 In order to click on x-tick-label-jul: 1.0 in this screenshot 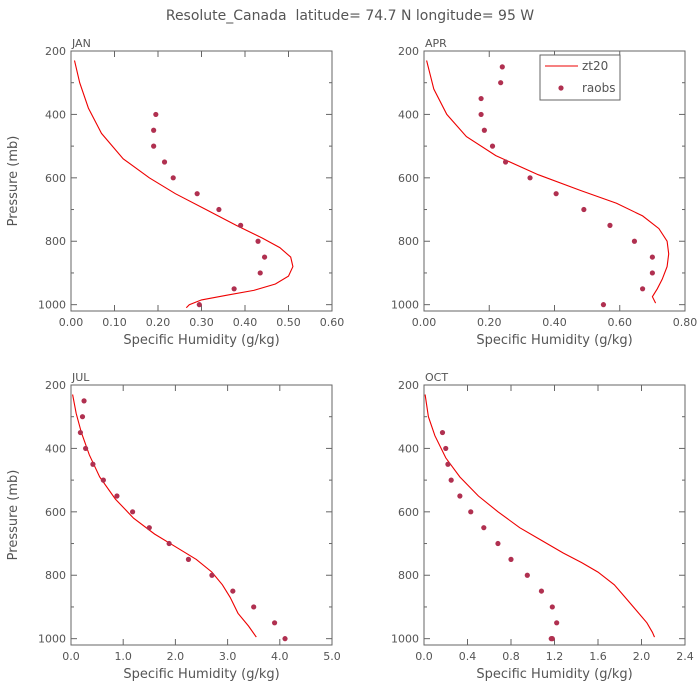, I will do `click(123, 656)`.